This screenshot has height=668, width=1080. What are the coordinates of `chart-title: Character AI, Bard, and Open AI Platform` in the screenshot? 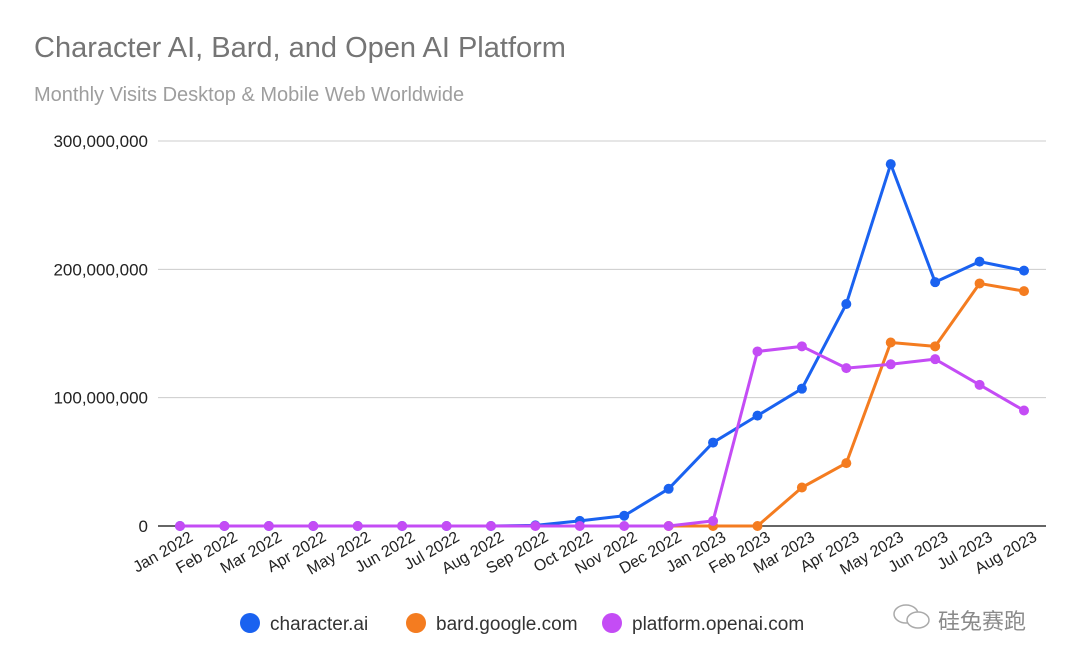 It's located at (300, 48).